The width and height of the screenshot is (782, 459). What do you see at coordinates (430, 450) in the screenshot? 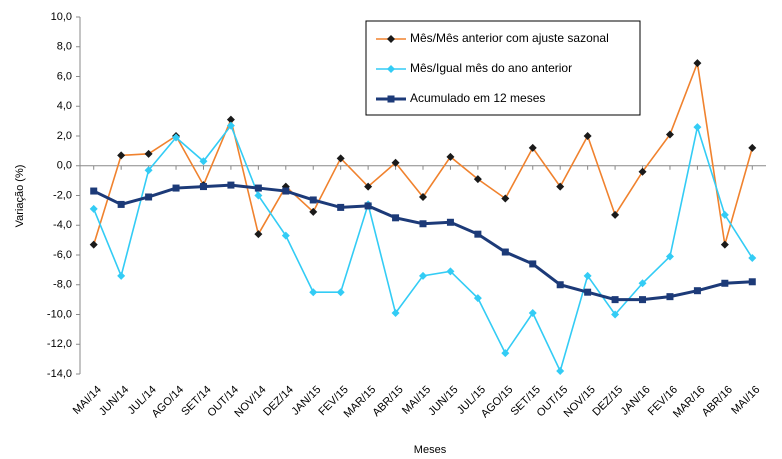
I see `x-axis-label: Meses` at bounding box center [430, 450].